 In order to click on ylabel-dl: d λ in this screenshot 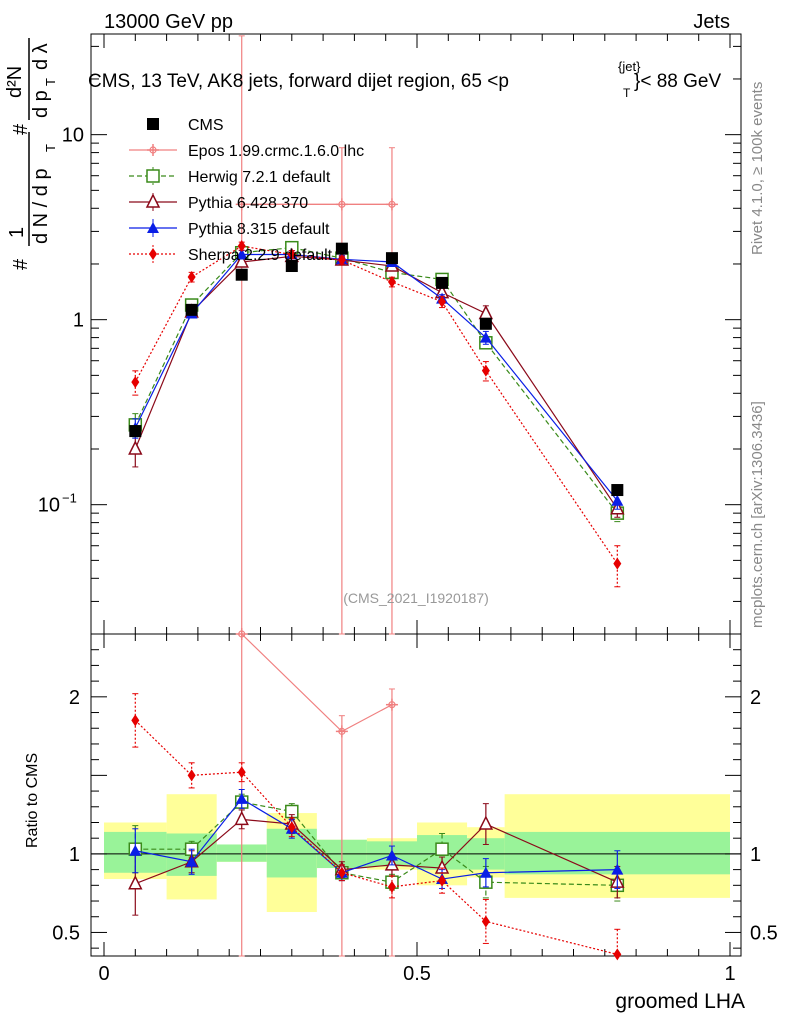, I will do `click(41, 56)`.